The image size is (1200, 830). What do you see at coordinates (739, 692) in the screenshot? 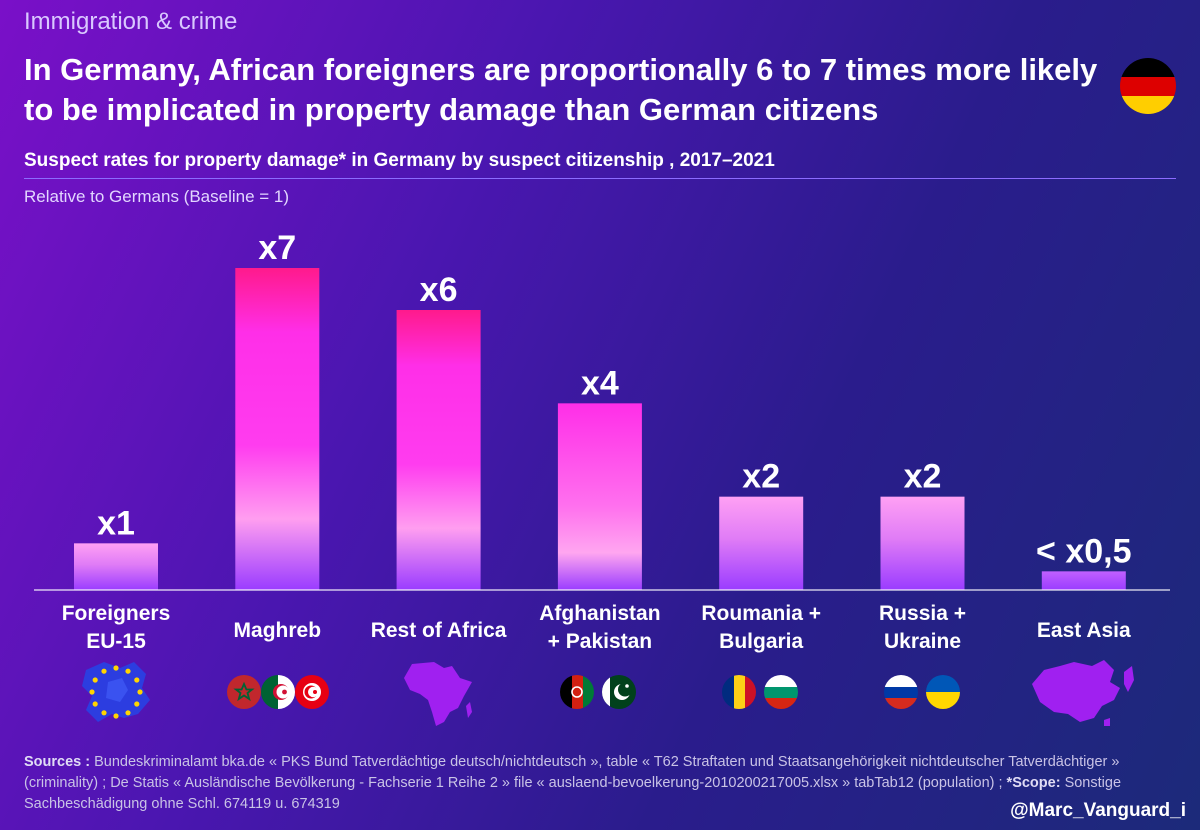
I see `romania-flag-icon` at bounding box center [739, 692].